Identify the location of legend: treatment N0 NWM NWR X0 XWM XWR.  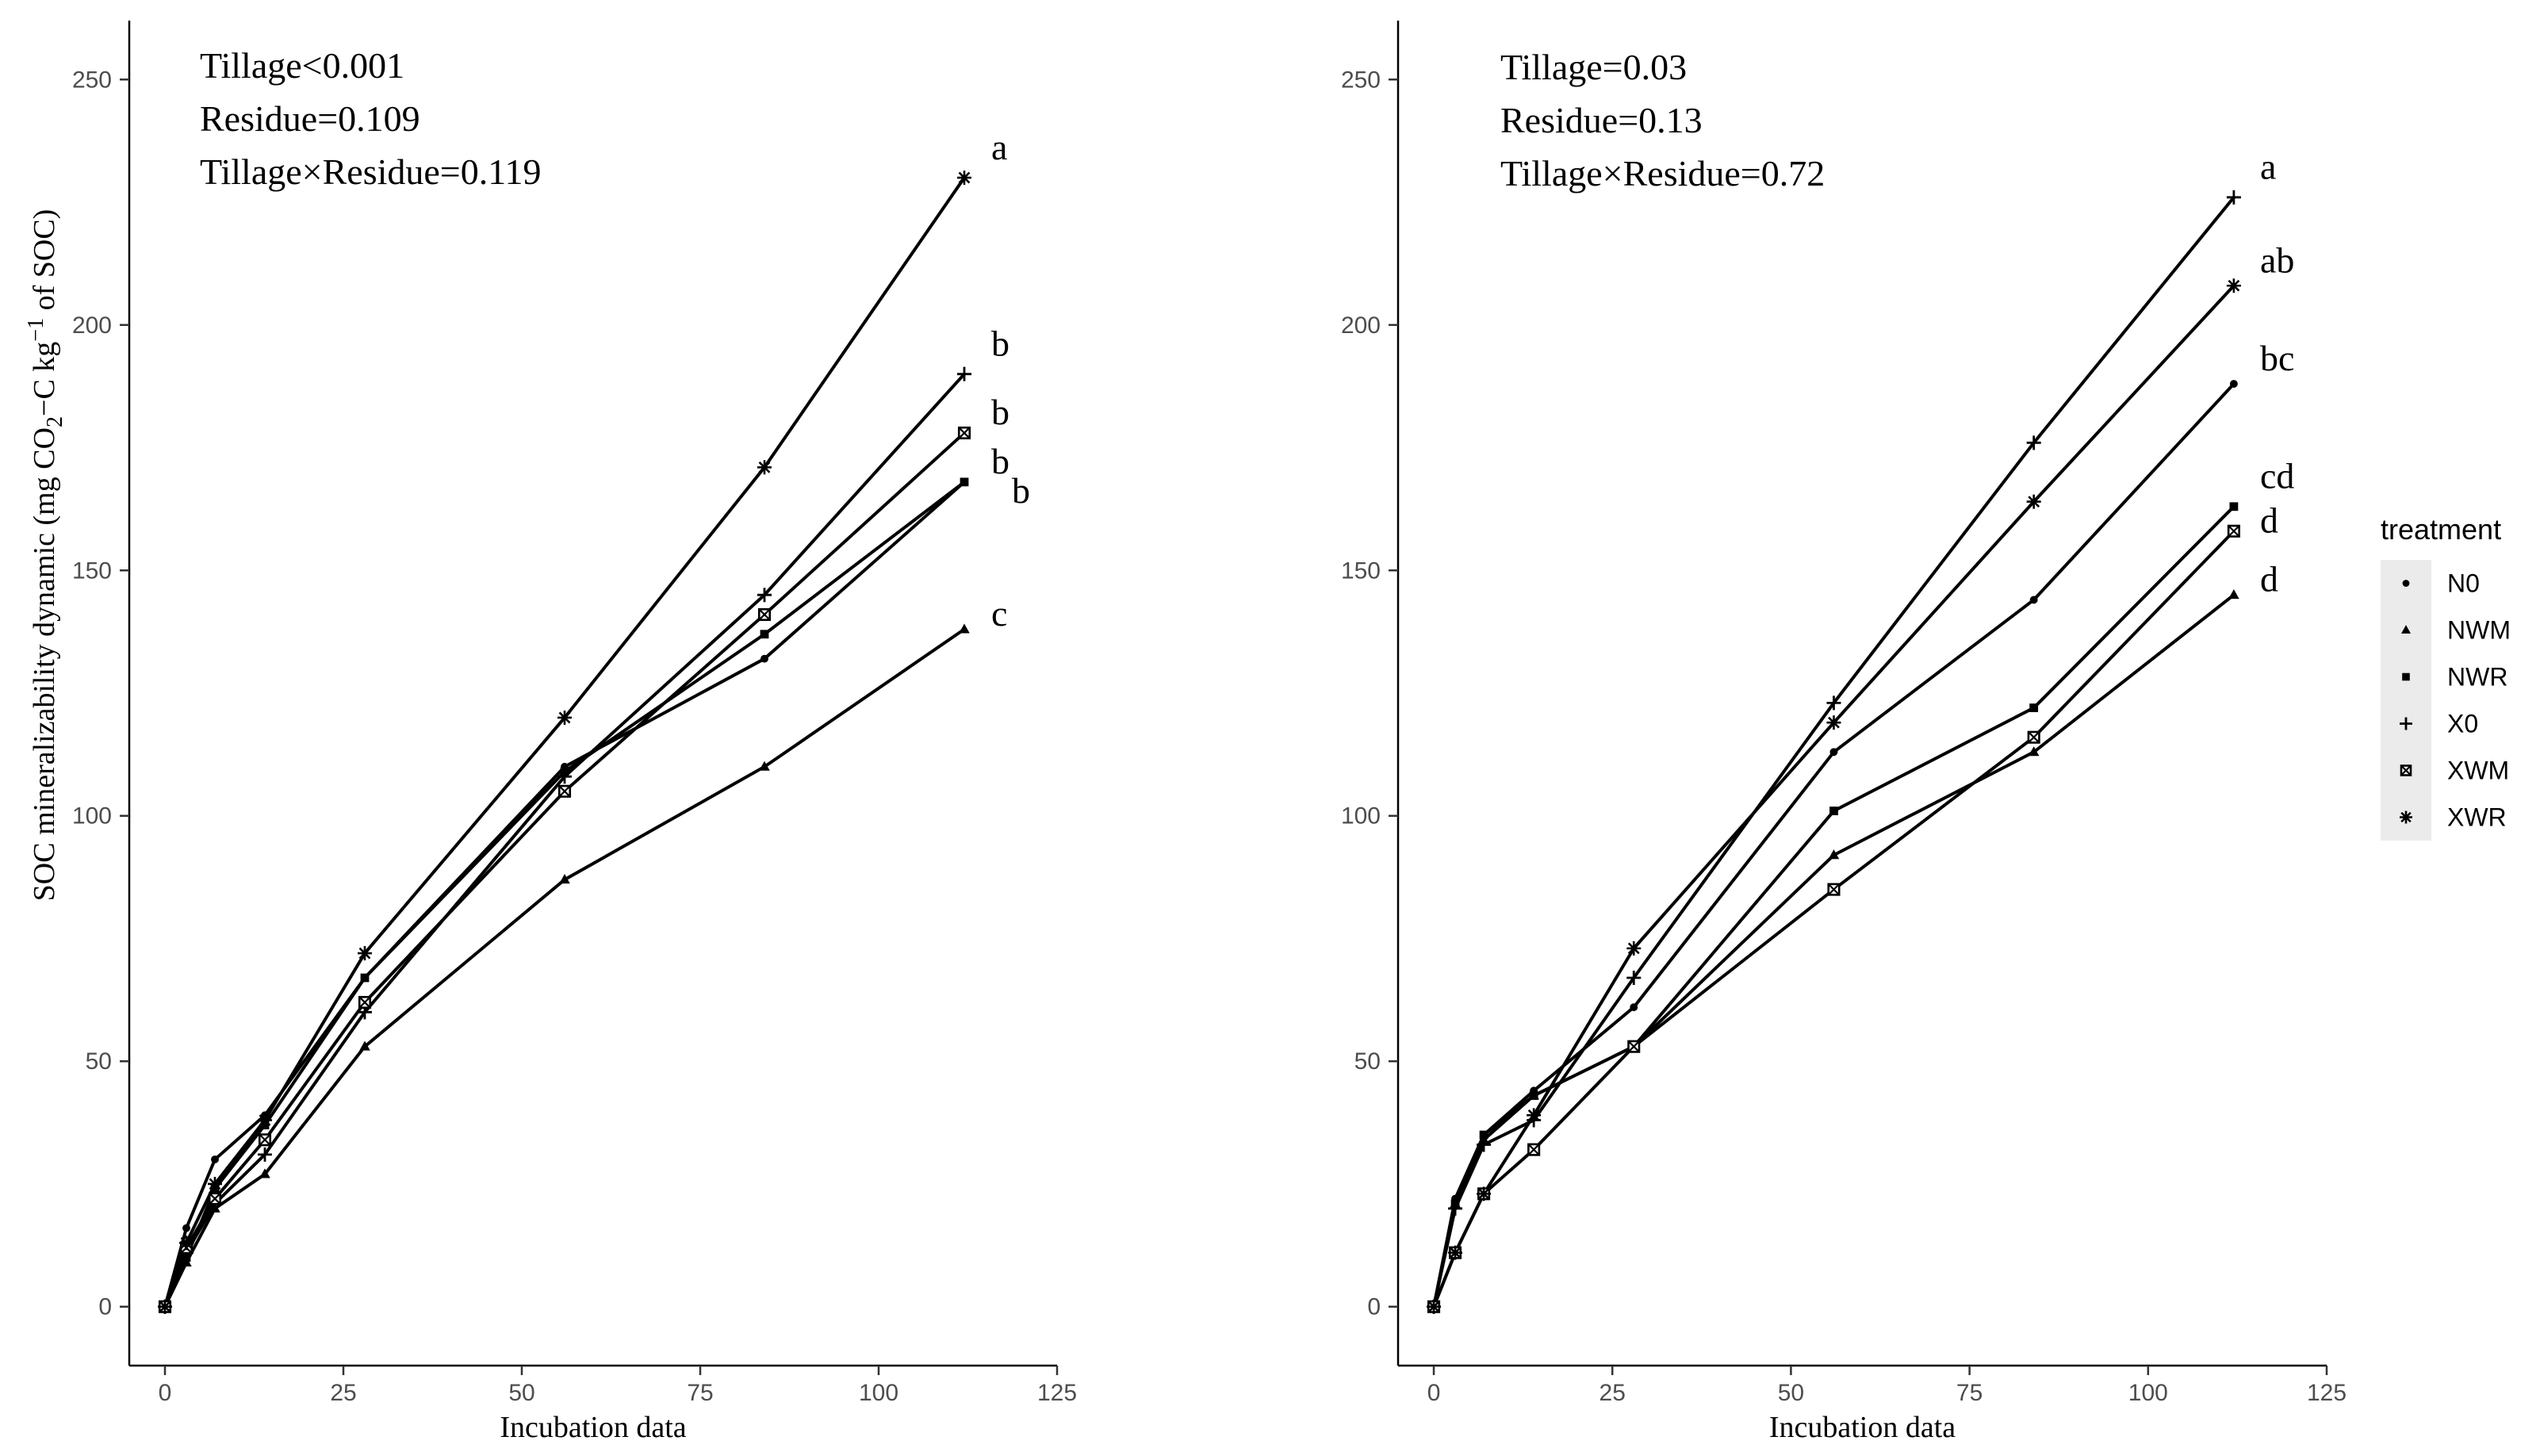
(2446, 677).